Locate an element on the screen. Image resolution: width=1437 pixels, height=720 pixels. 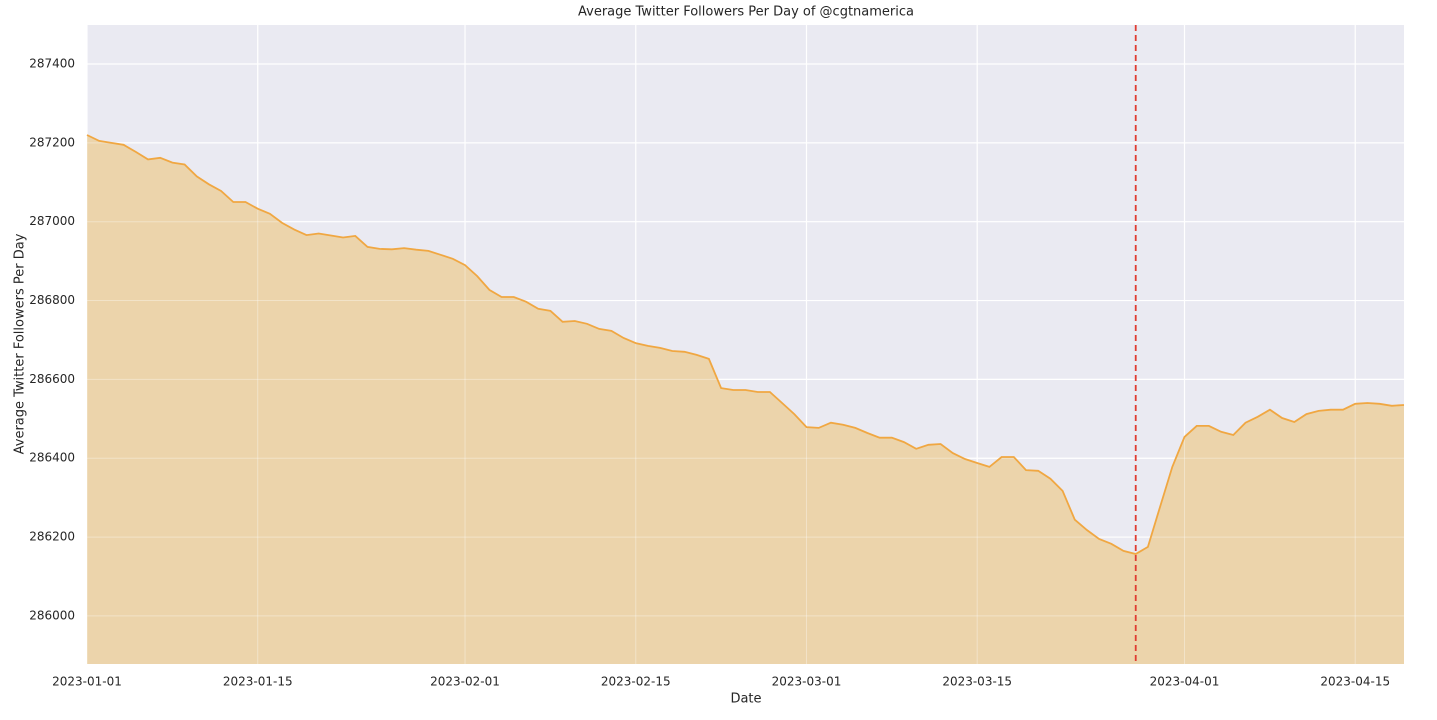
x-tick-label: 2023-02-15 is located at coordinates (636, 682).